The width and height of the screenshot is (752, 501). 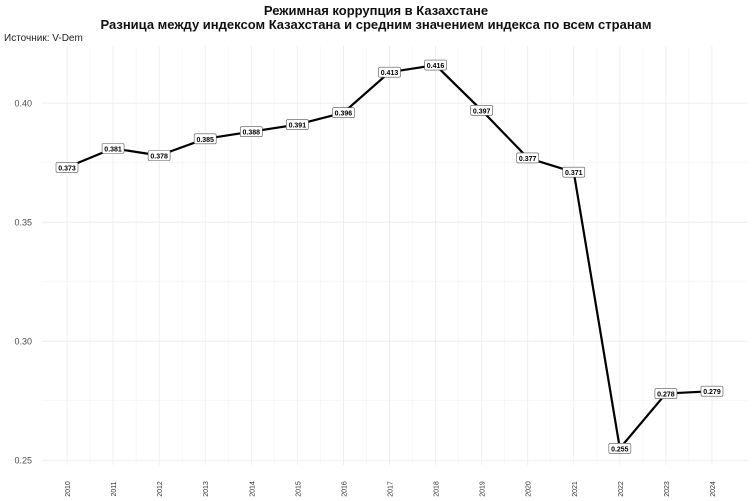 What do you see at coordinates (575, 489) in the screenshot?
I see `x-tick-label: 2021` at bounding box center [575, 489].